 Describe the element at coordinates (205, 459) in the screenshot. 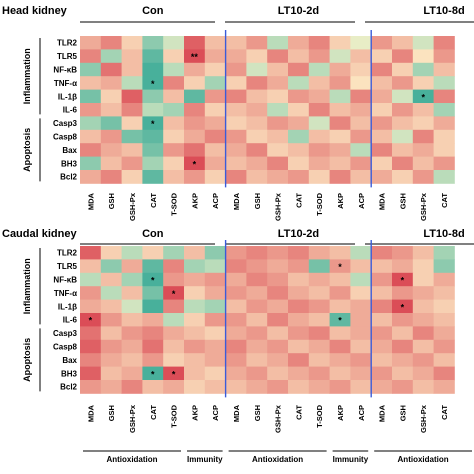

I see `column-category-label: Immunity` at that location.